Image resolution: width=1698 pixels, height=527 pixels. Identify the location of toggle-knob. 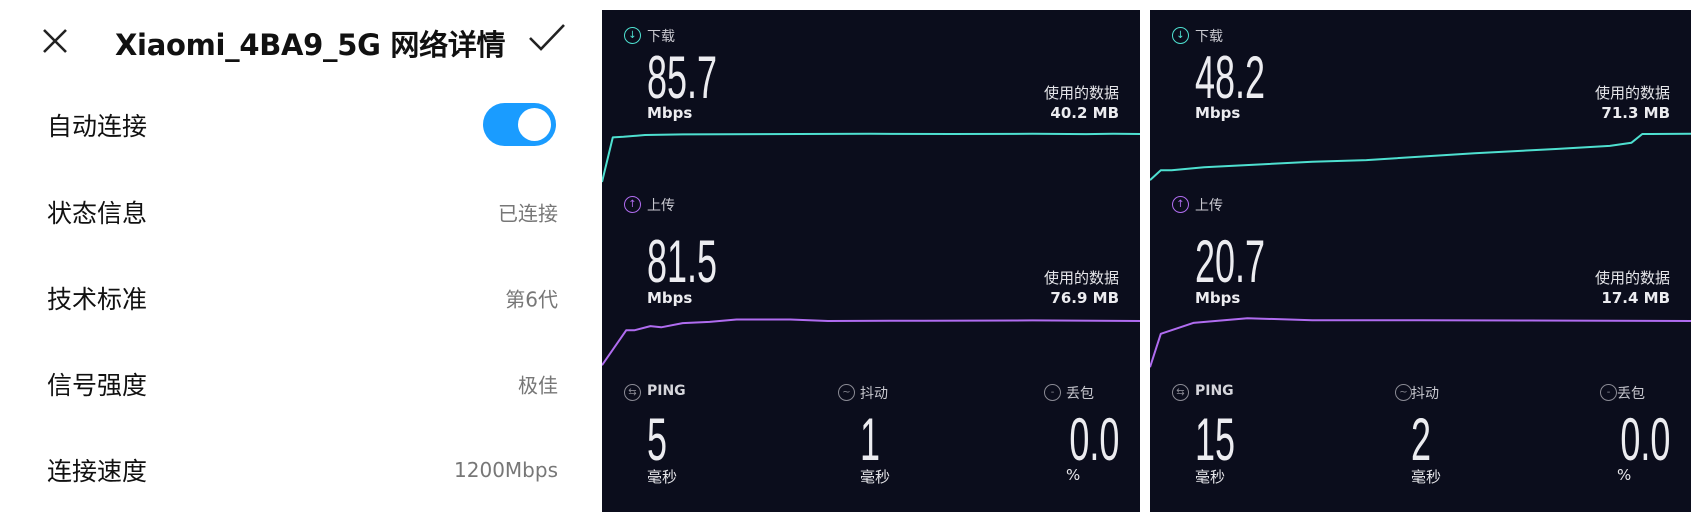
(534, 124).